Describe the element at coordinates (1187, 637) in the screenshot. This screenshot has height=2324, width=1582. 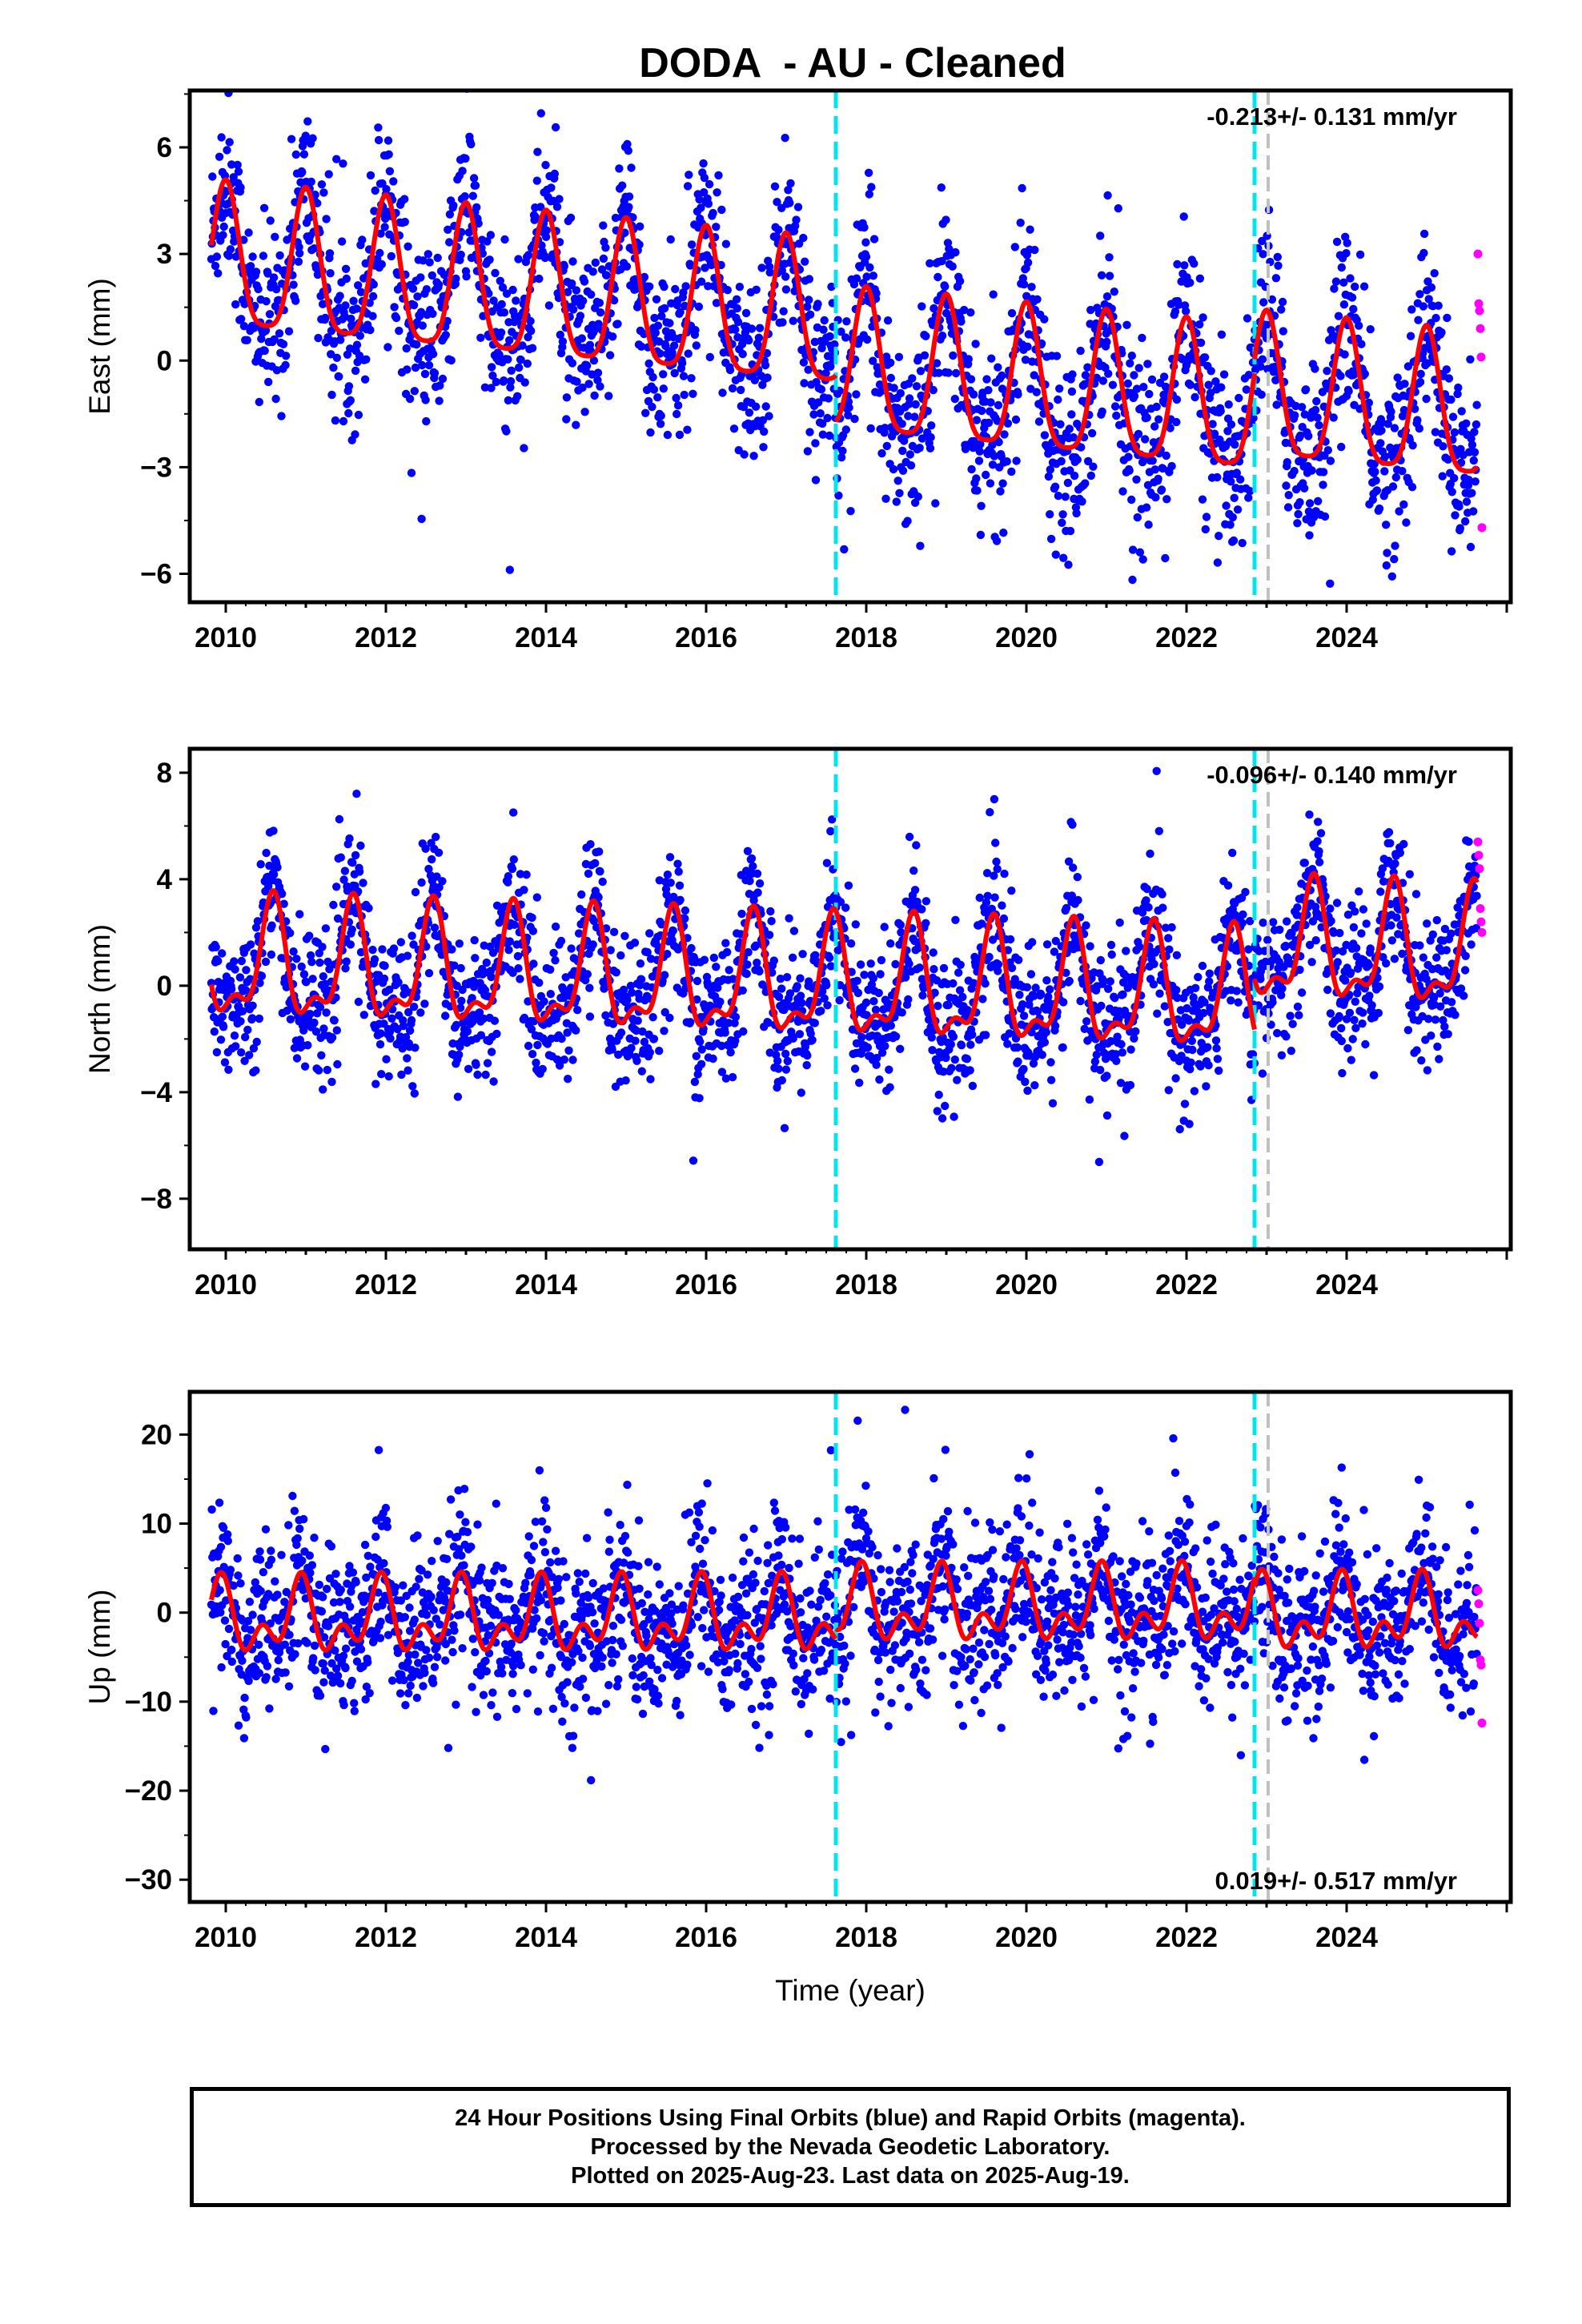
I see `east-xtick-label: 2022` at that location.